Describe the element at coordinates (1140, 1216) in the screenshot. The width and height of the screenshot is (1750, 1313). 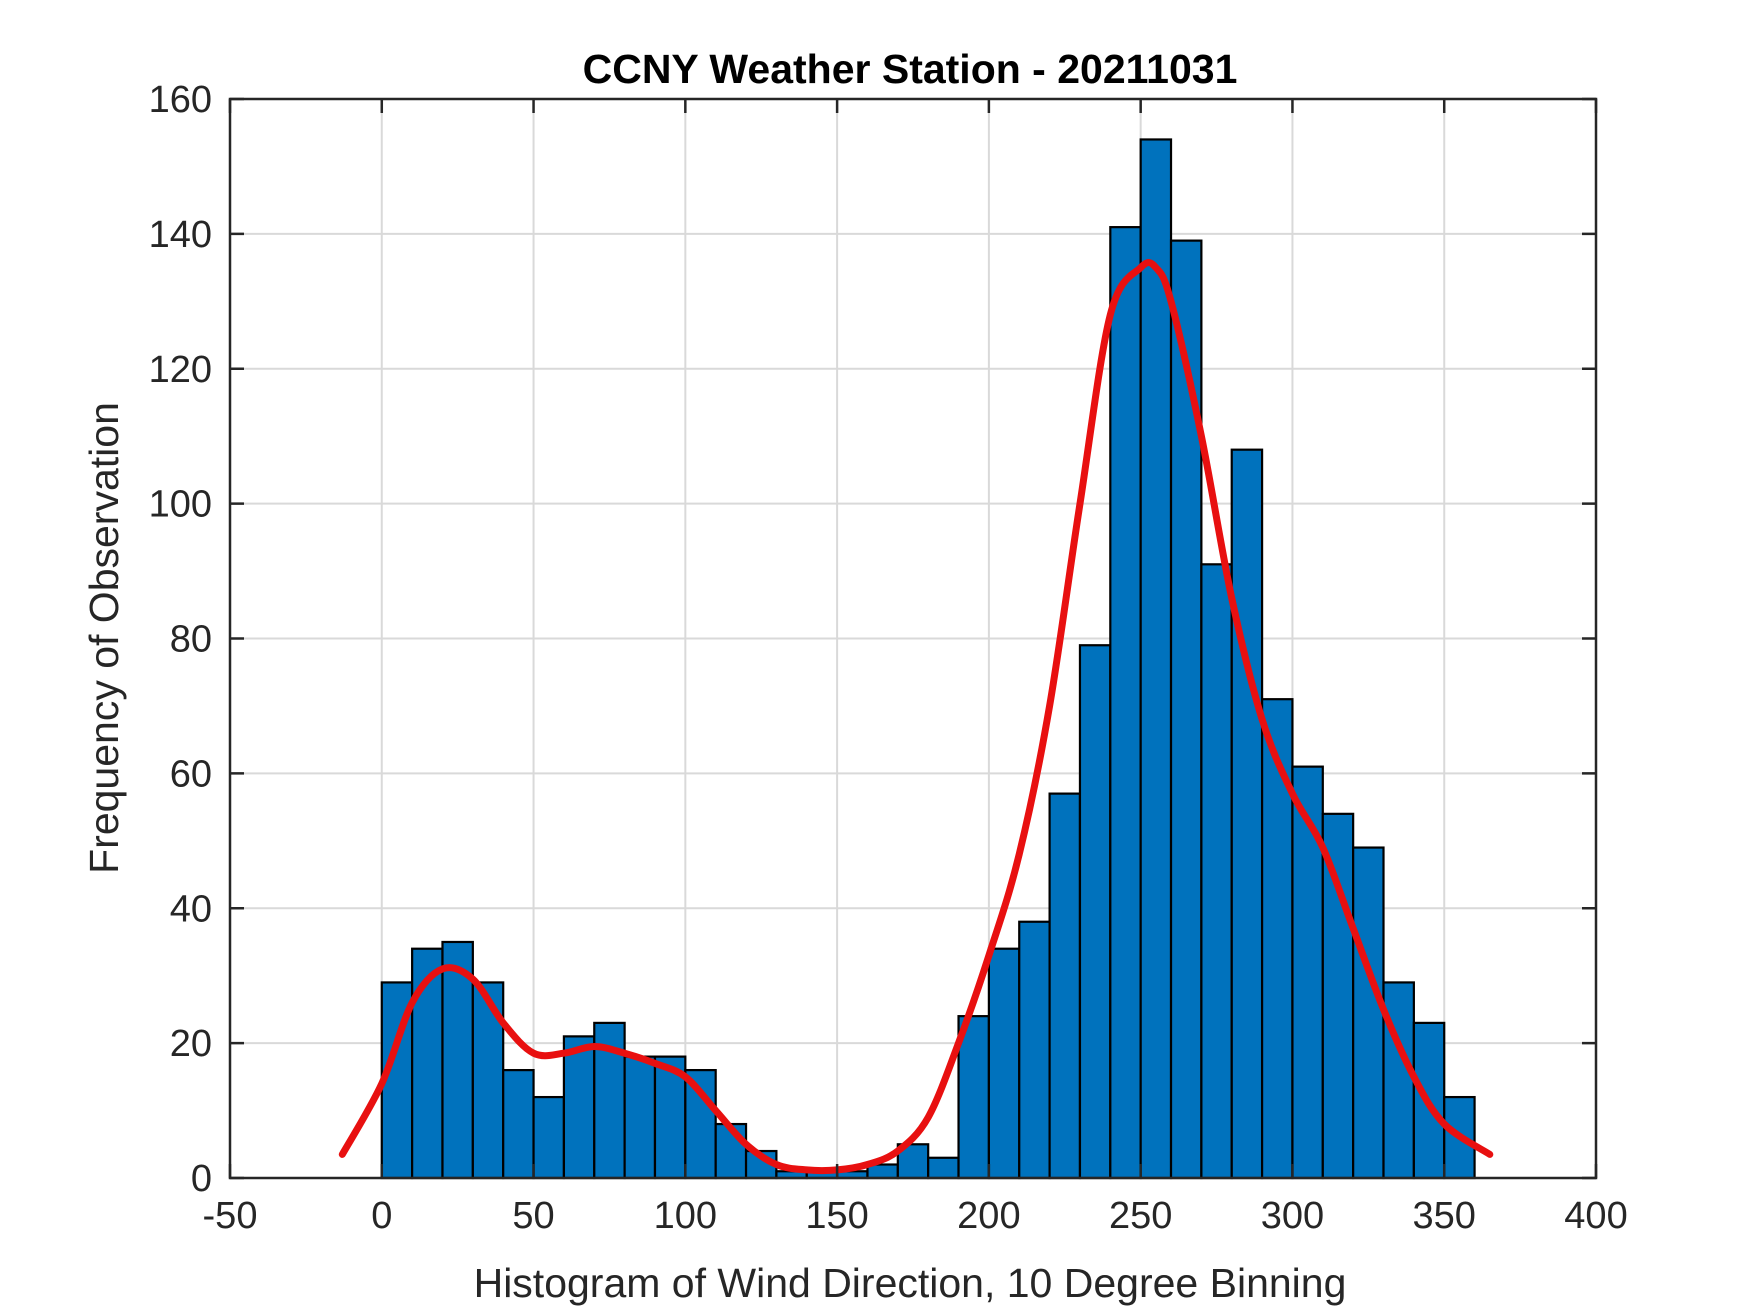
I see `x-tick-label: 250` at that location.